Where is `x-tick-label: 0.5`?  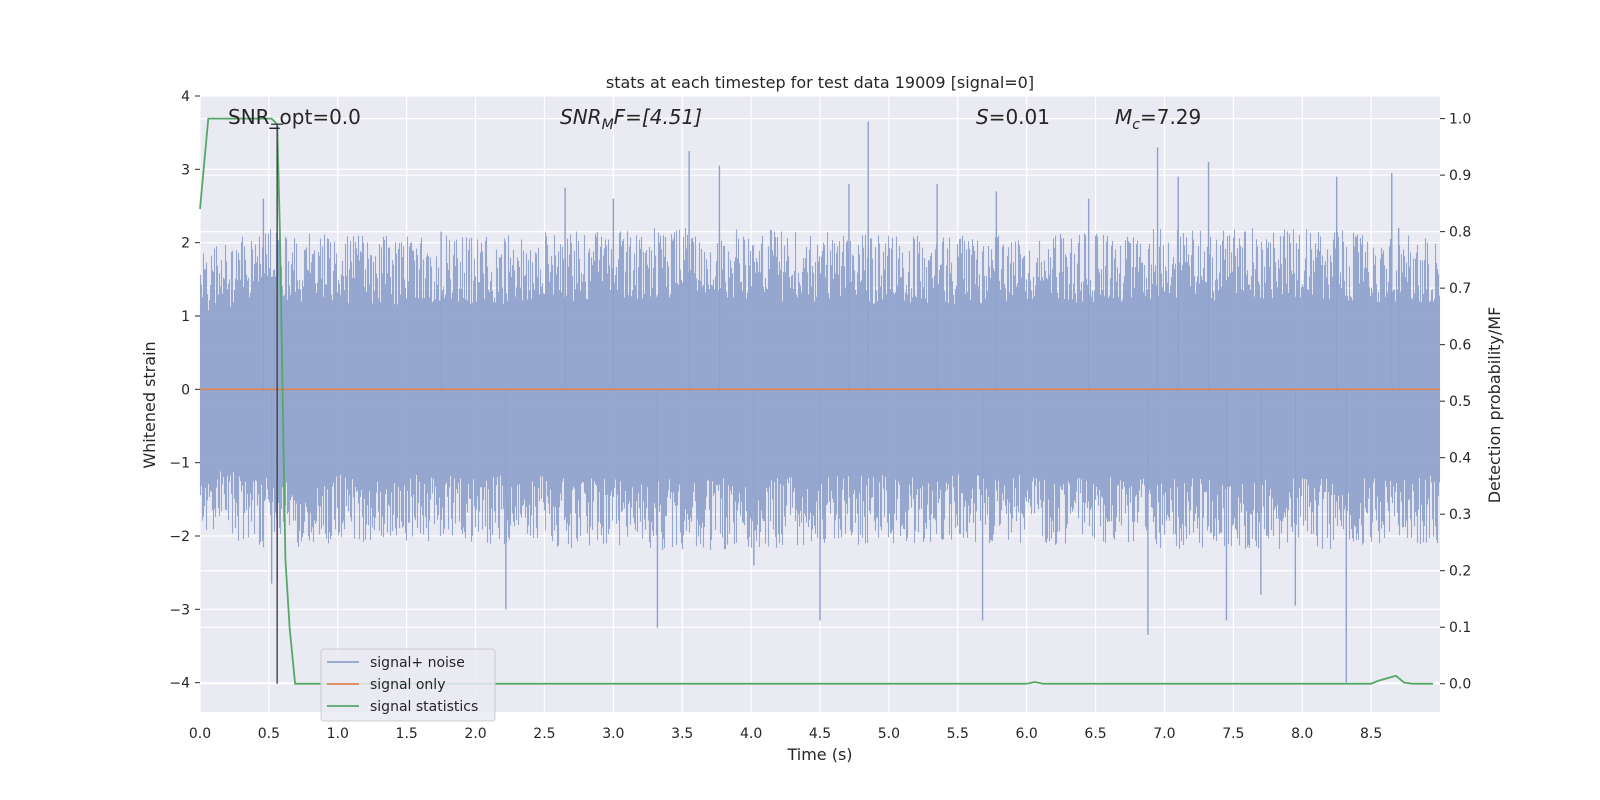
x-tick-label: 0.5 is located at coordinates (269, 734).